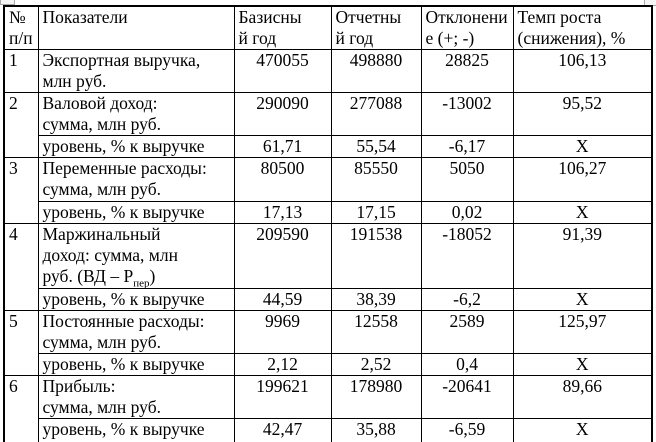 The image size is (656, 442). Describe the element at coordinates (282, 146) in the screenshot. I see `cell-base-year: 61,71` at that location.